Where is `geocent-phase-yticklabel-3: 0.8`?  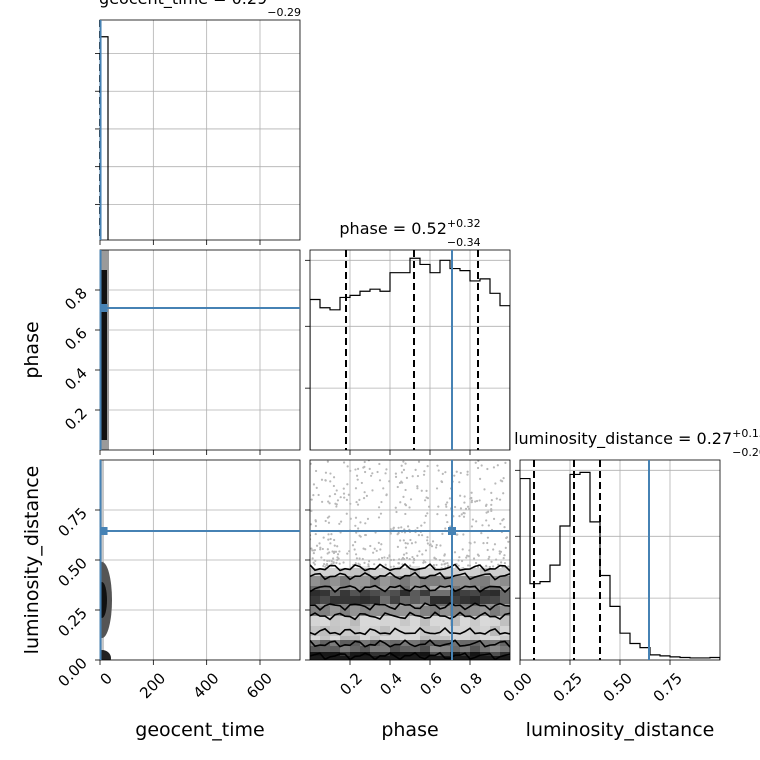
geocent-phase-yticklabel-3: 0.8 is located at coordinates (76, 299).